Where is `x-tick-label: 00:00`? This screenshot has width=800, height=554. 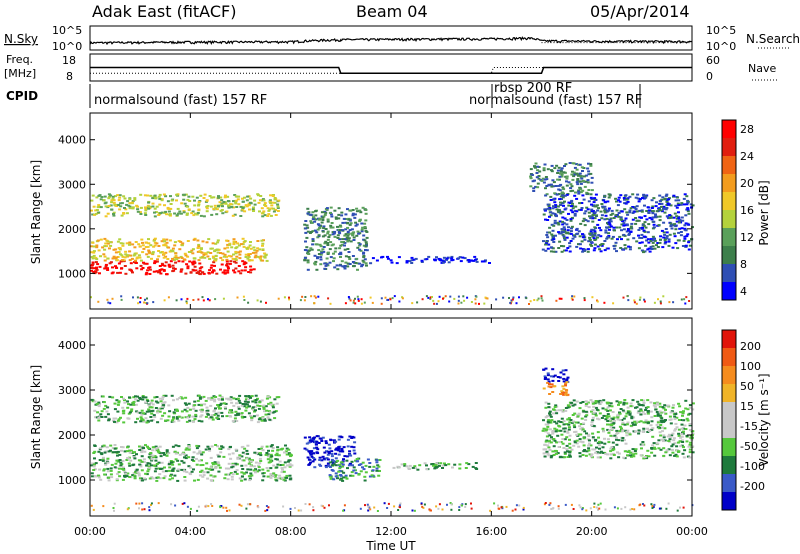 x-tick-label: 00:00 is located at coordinates (90, 531).